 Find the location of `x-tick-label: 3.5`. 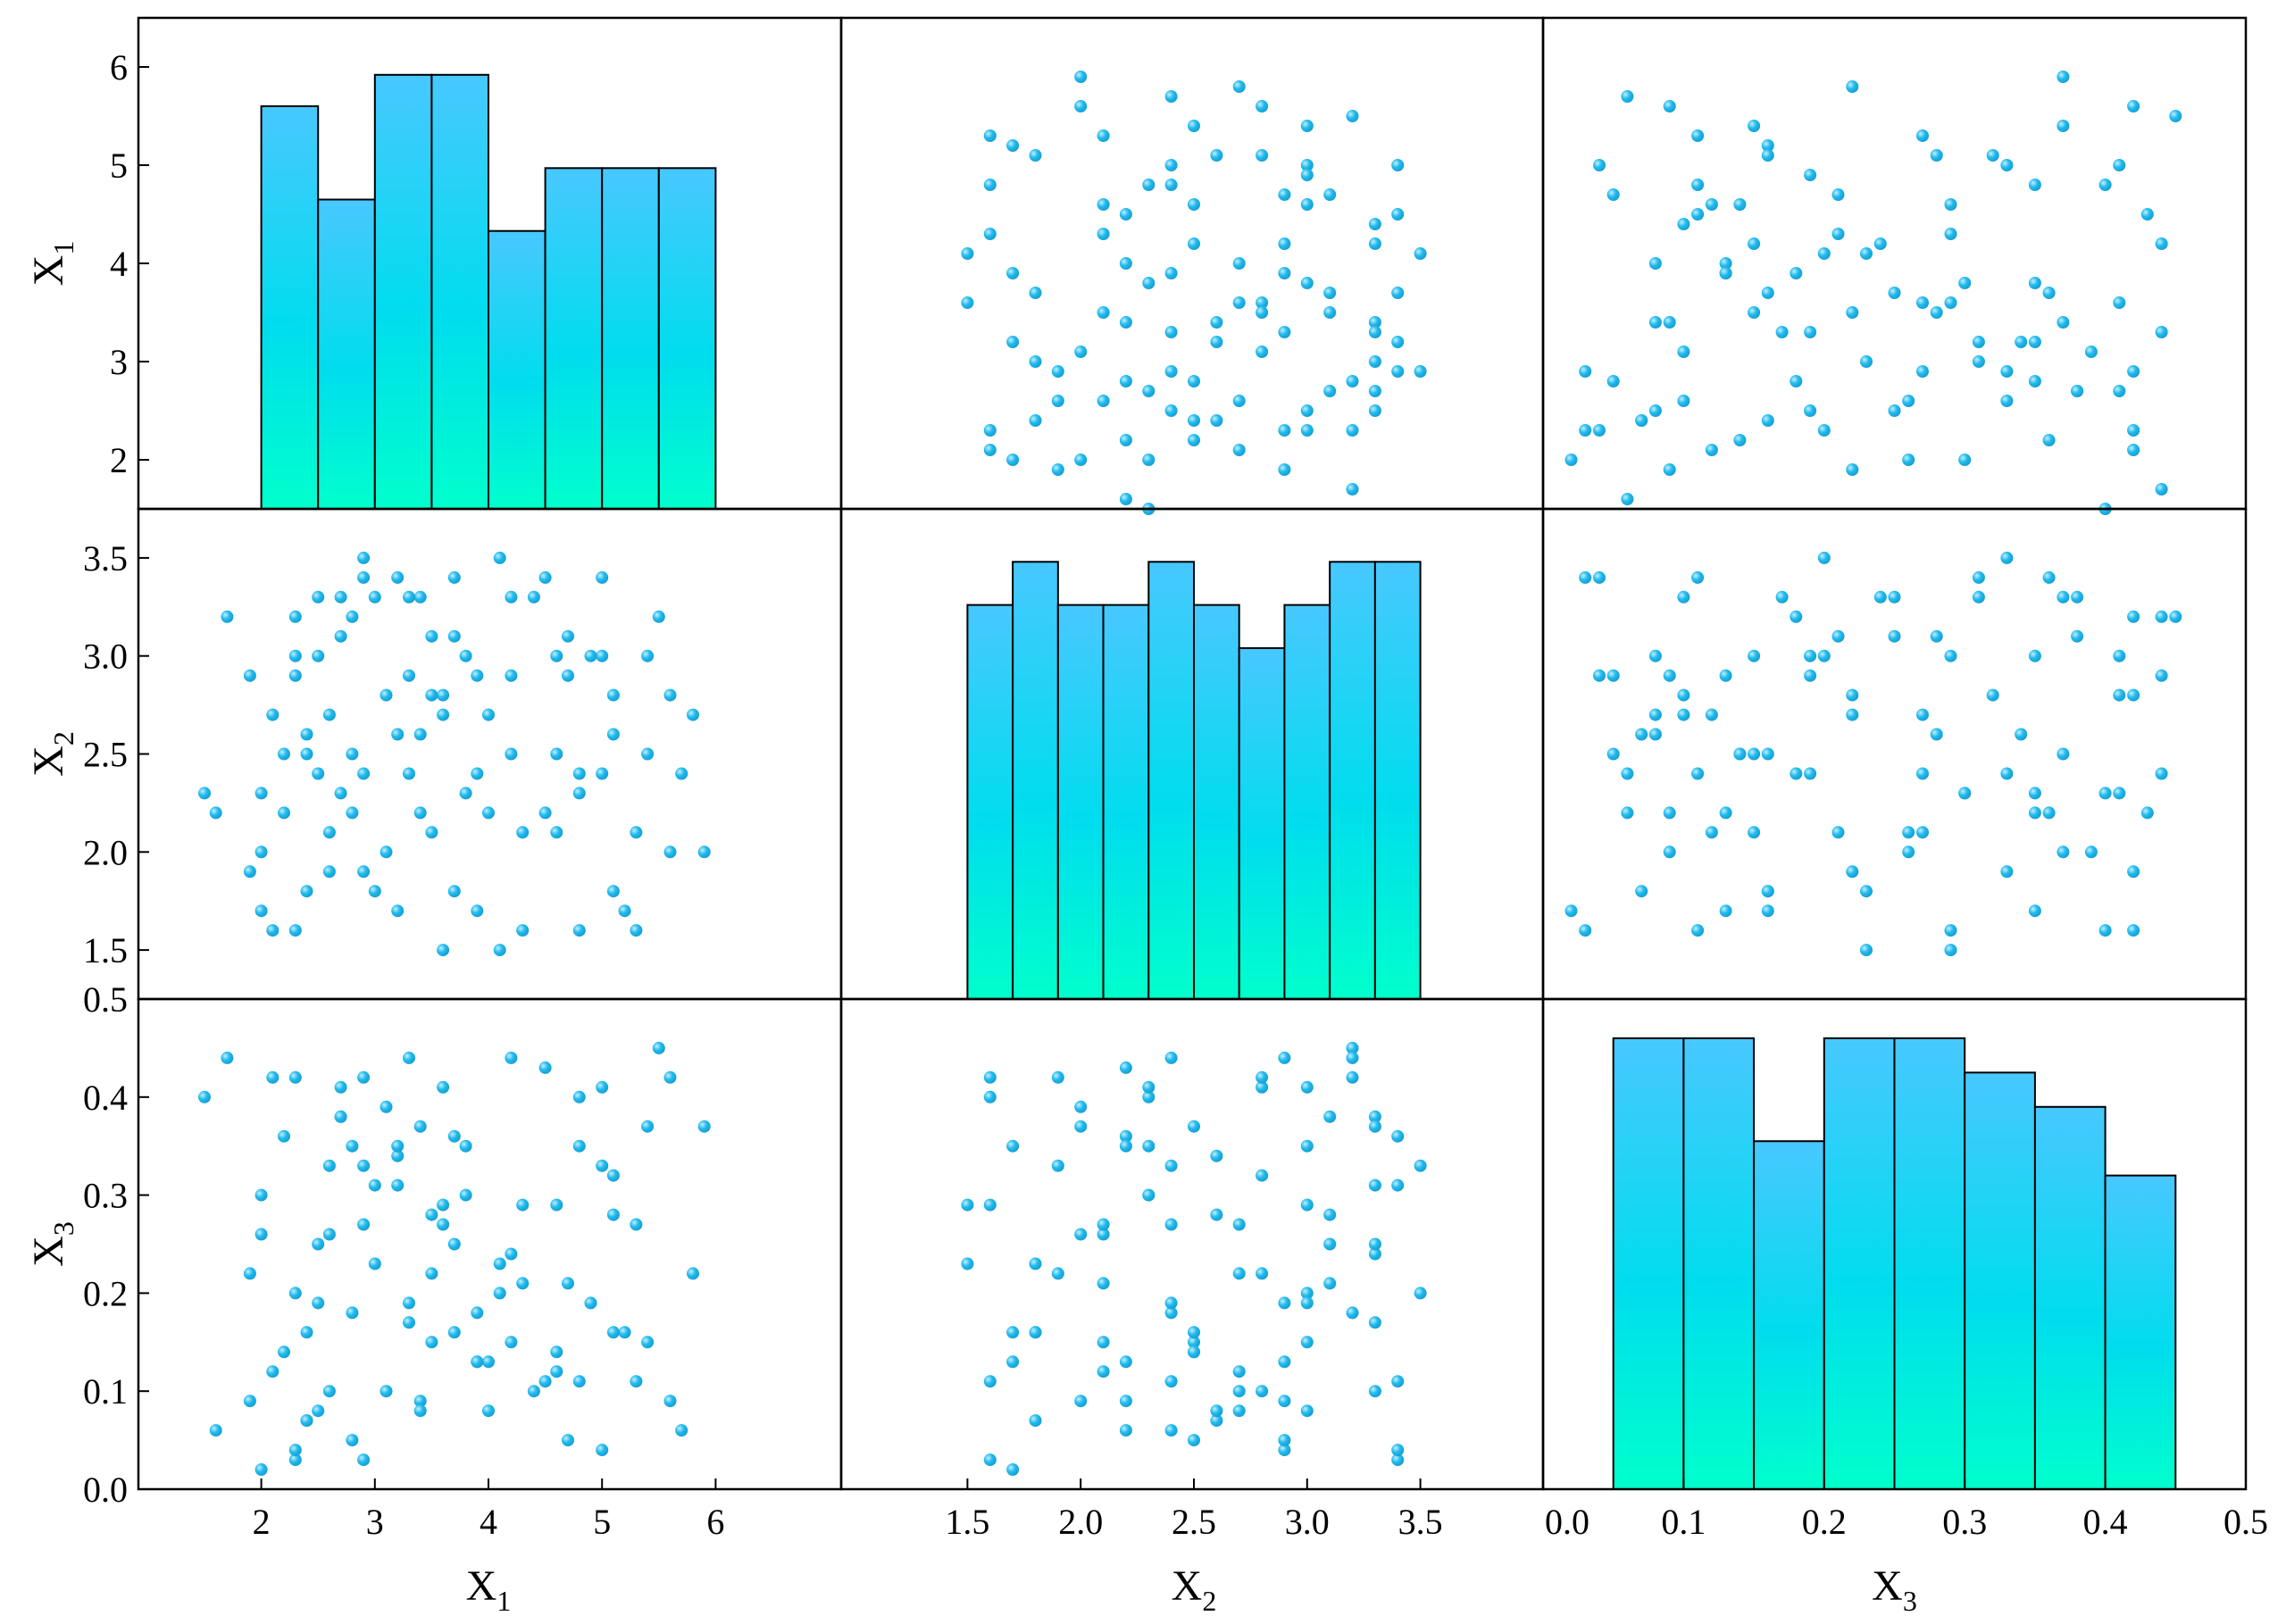

x-tick-label: 3.5 is located at coordinates (1420, 1522).